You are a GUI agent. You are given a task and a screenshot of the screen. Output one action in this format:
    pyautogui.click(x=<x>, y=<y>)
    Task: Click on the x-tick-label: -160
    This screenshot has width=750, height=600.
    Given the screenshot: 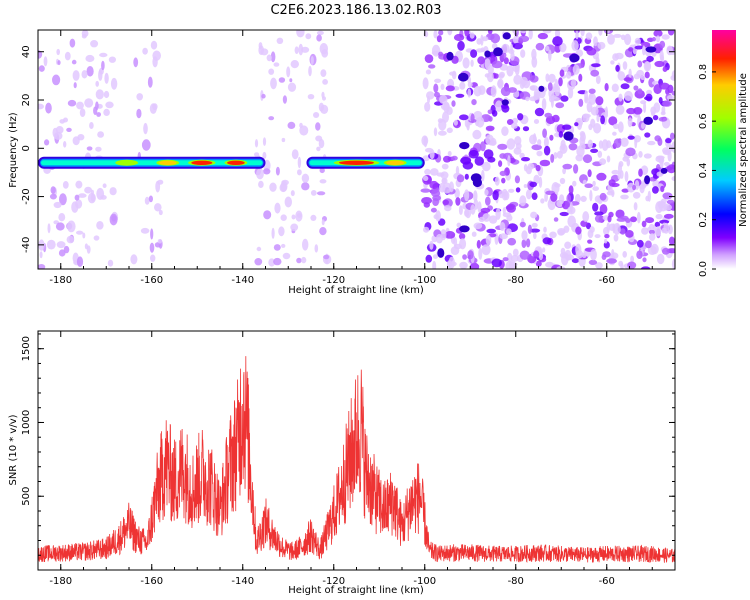 What is the action you would take?
    pyautogui.click(x=151, y=280)
    